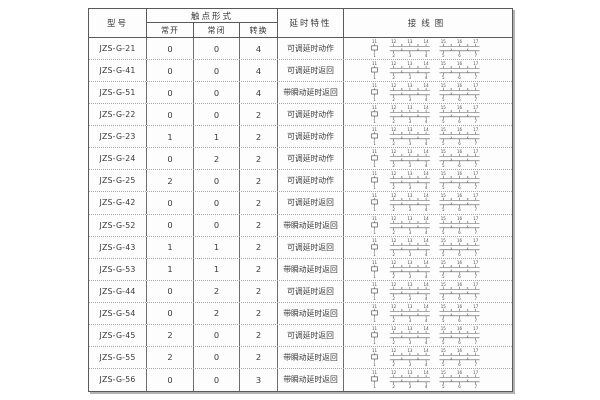 The height and width of the screenshot is (400, 600). What do you see at coordinates (118, 115) in the screenshot?
I see `model-number: JZS-G-22` at bounding box center [118, 115].